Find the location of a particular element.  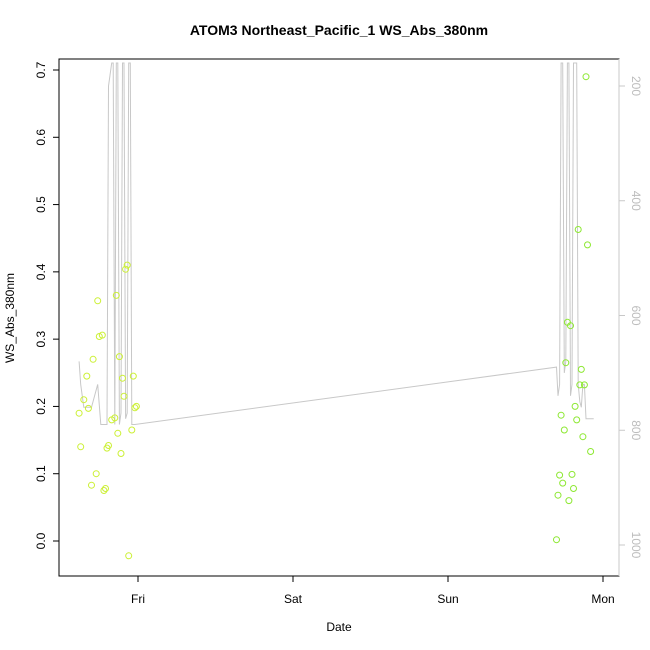

y-tick-label: 0.7 is located at coordinates (41, 69).